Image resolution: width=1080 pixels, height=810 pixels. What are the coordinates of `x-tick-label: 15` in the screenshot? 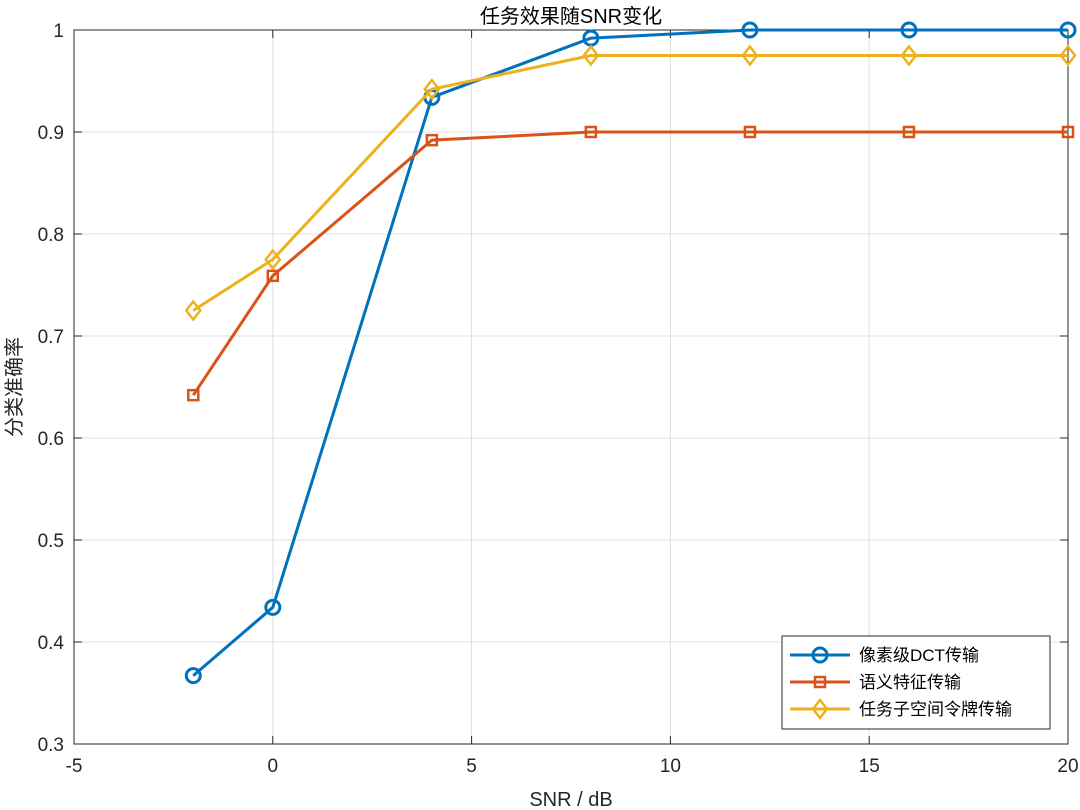 It's located at (869, 766).